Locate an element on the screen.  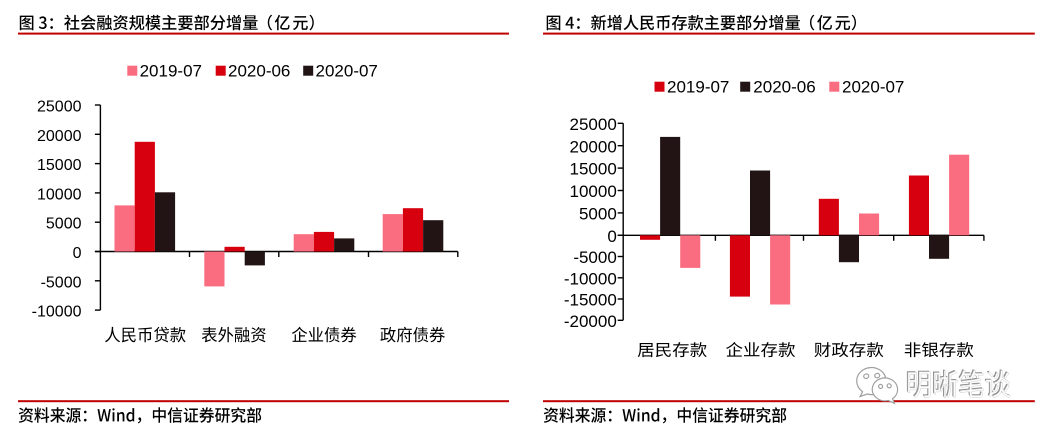
svg-text: -15000 is located at coordinates (590, 300).